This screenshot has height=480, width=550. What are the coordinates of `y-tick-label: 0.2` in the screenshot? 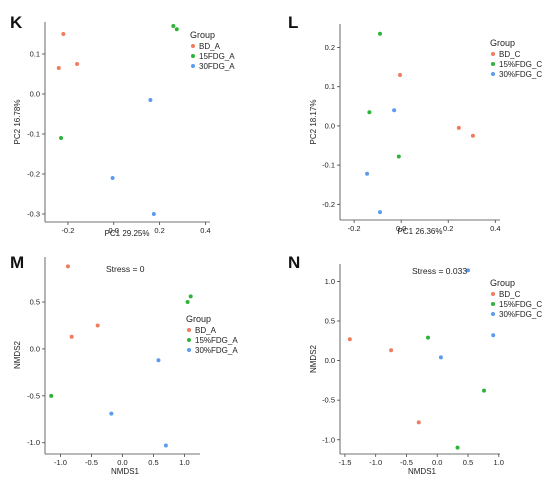 It's located at (330, 47).